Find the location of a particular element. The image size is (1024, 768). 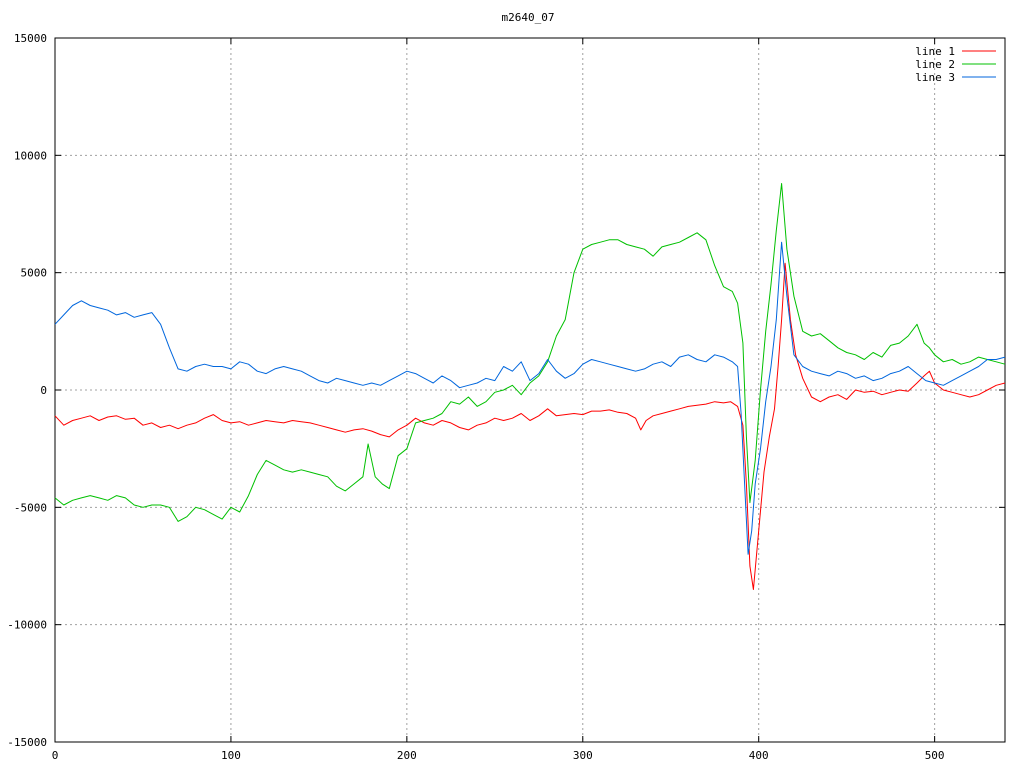

y-tick-label: -15000 is located at coordinates (27, 742).